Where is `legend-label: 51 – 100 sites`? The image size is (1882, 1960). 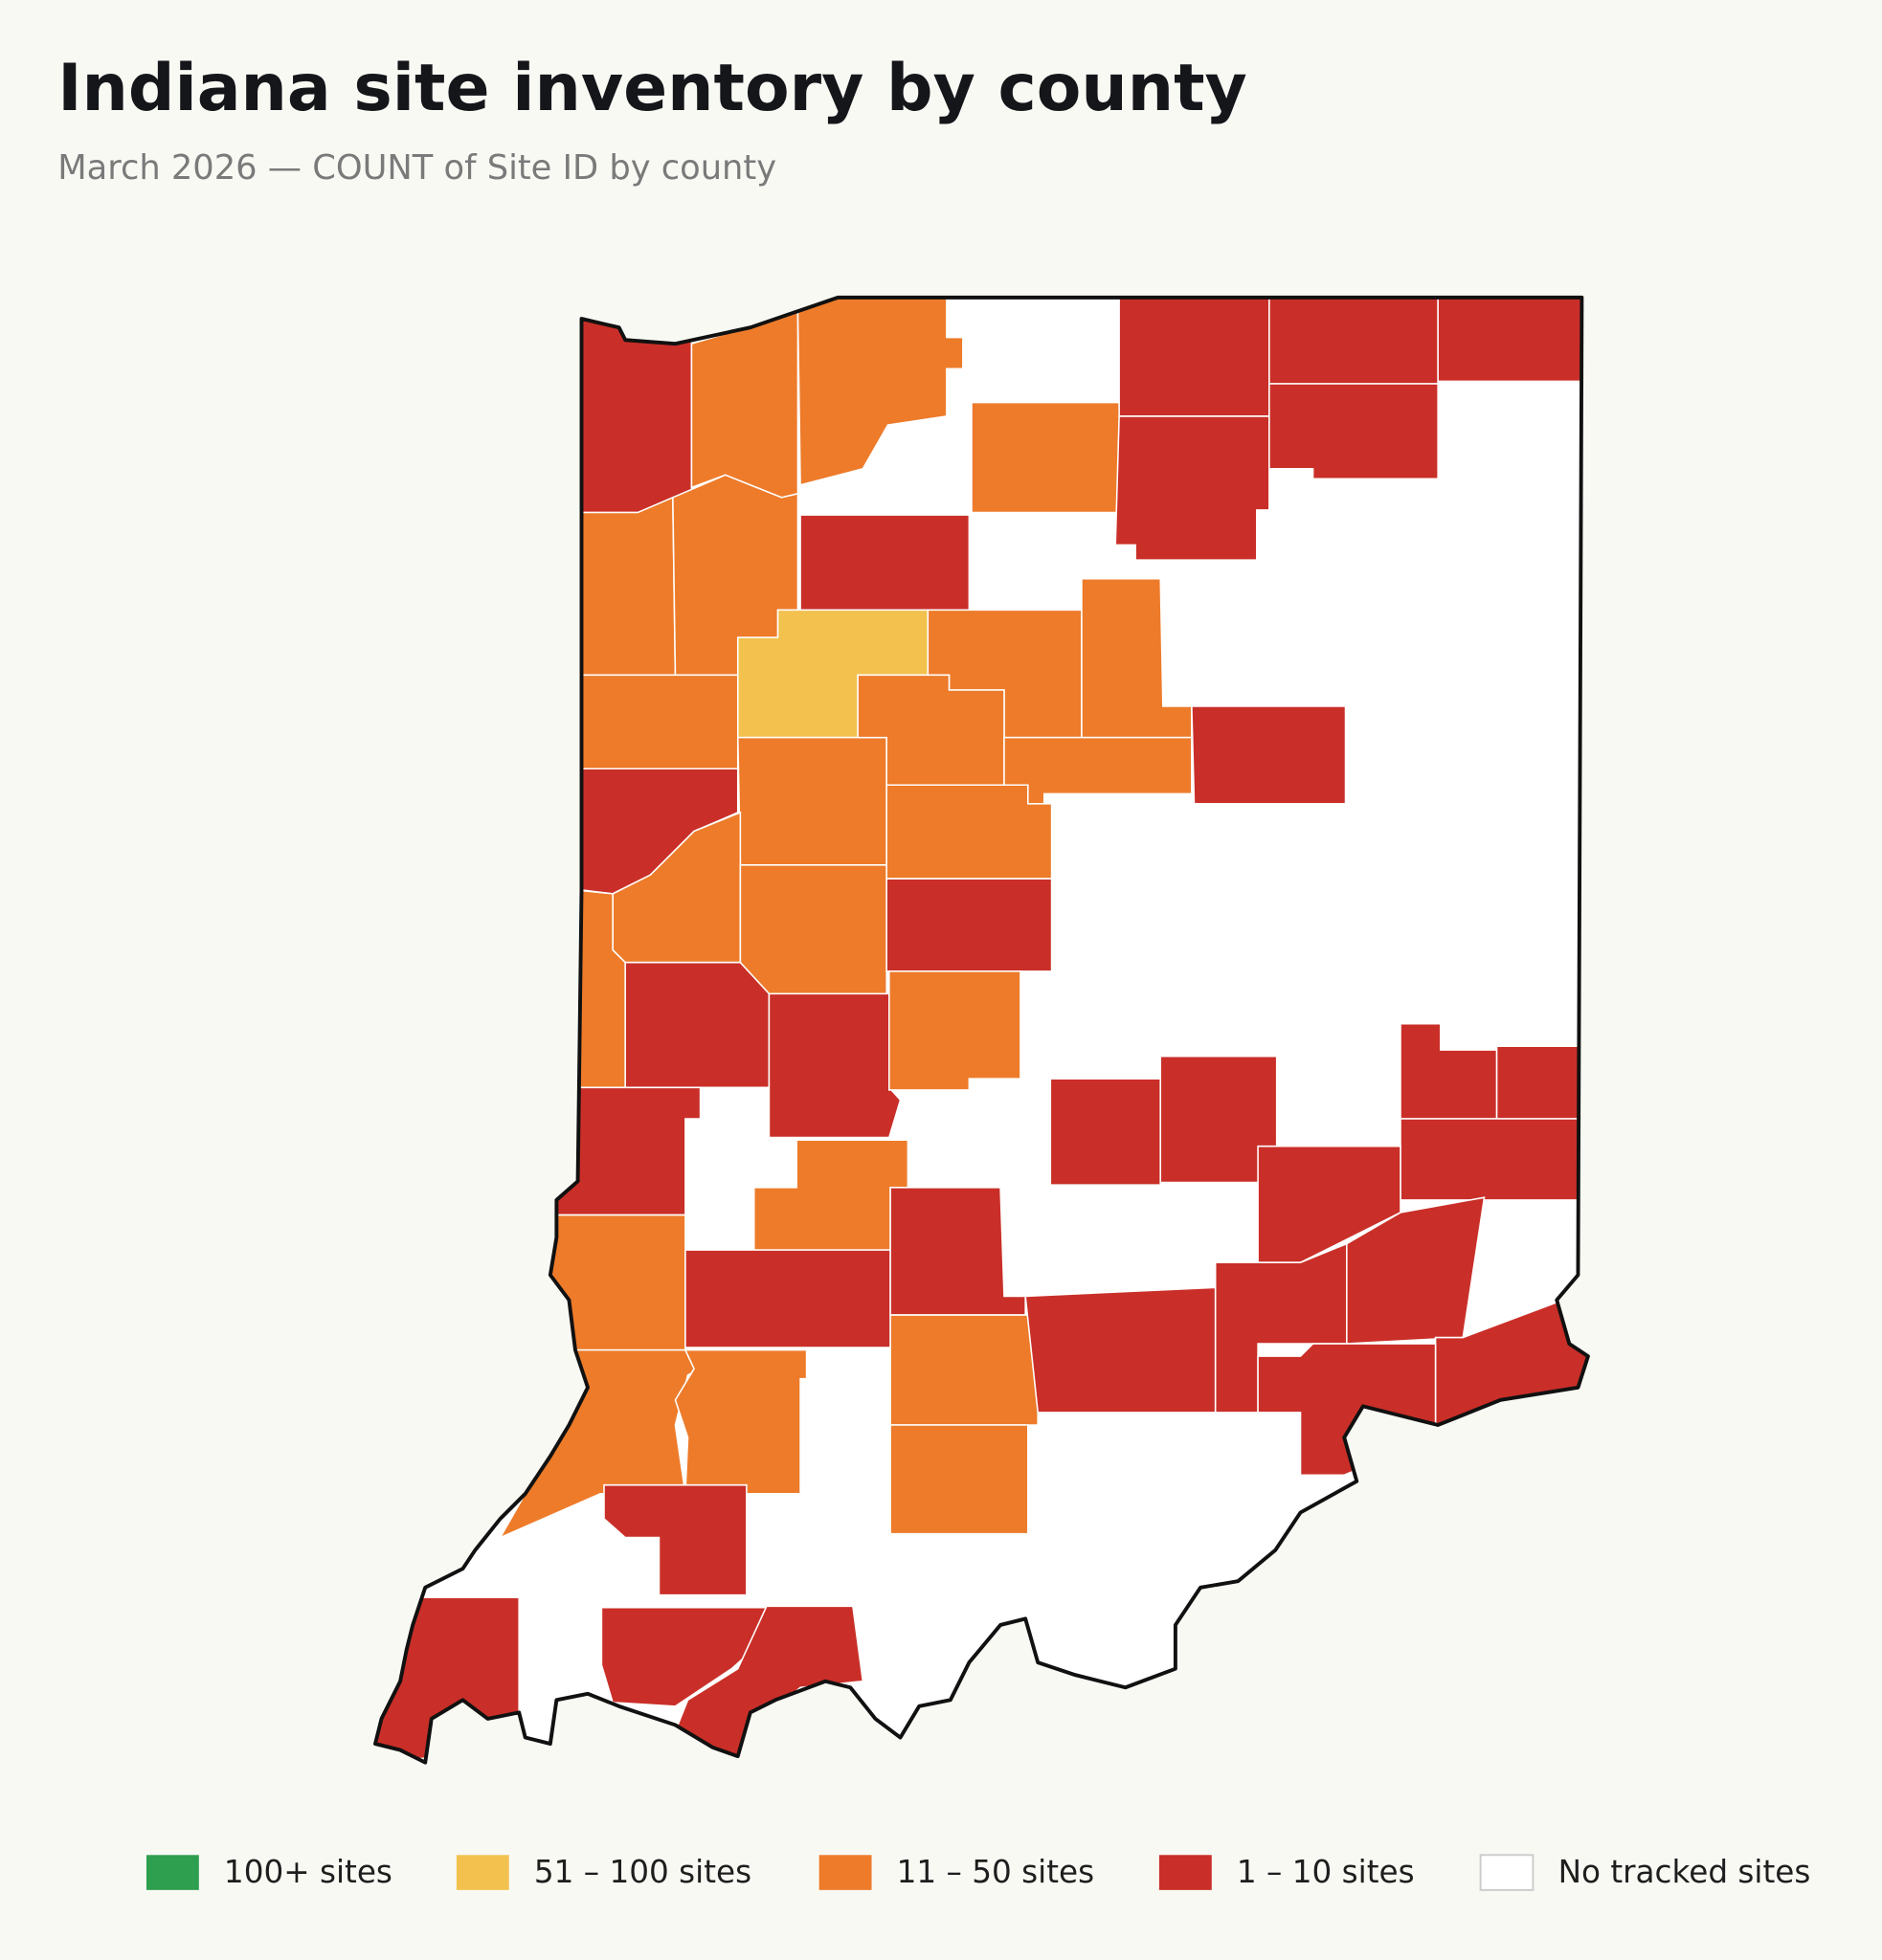 legend-label: 51 – 100 sites is located at coordinates (642, 1872).